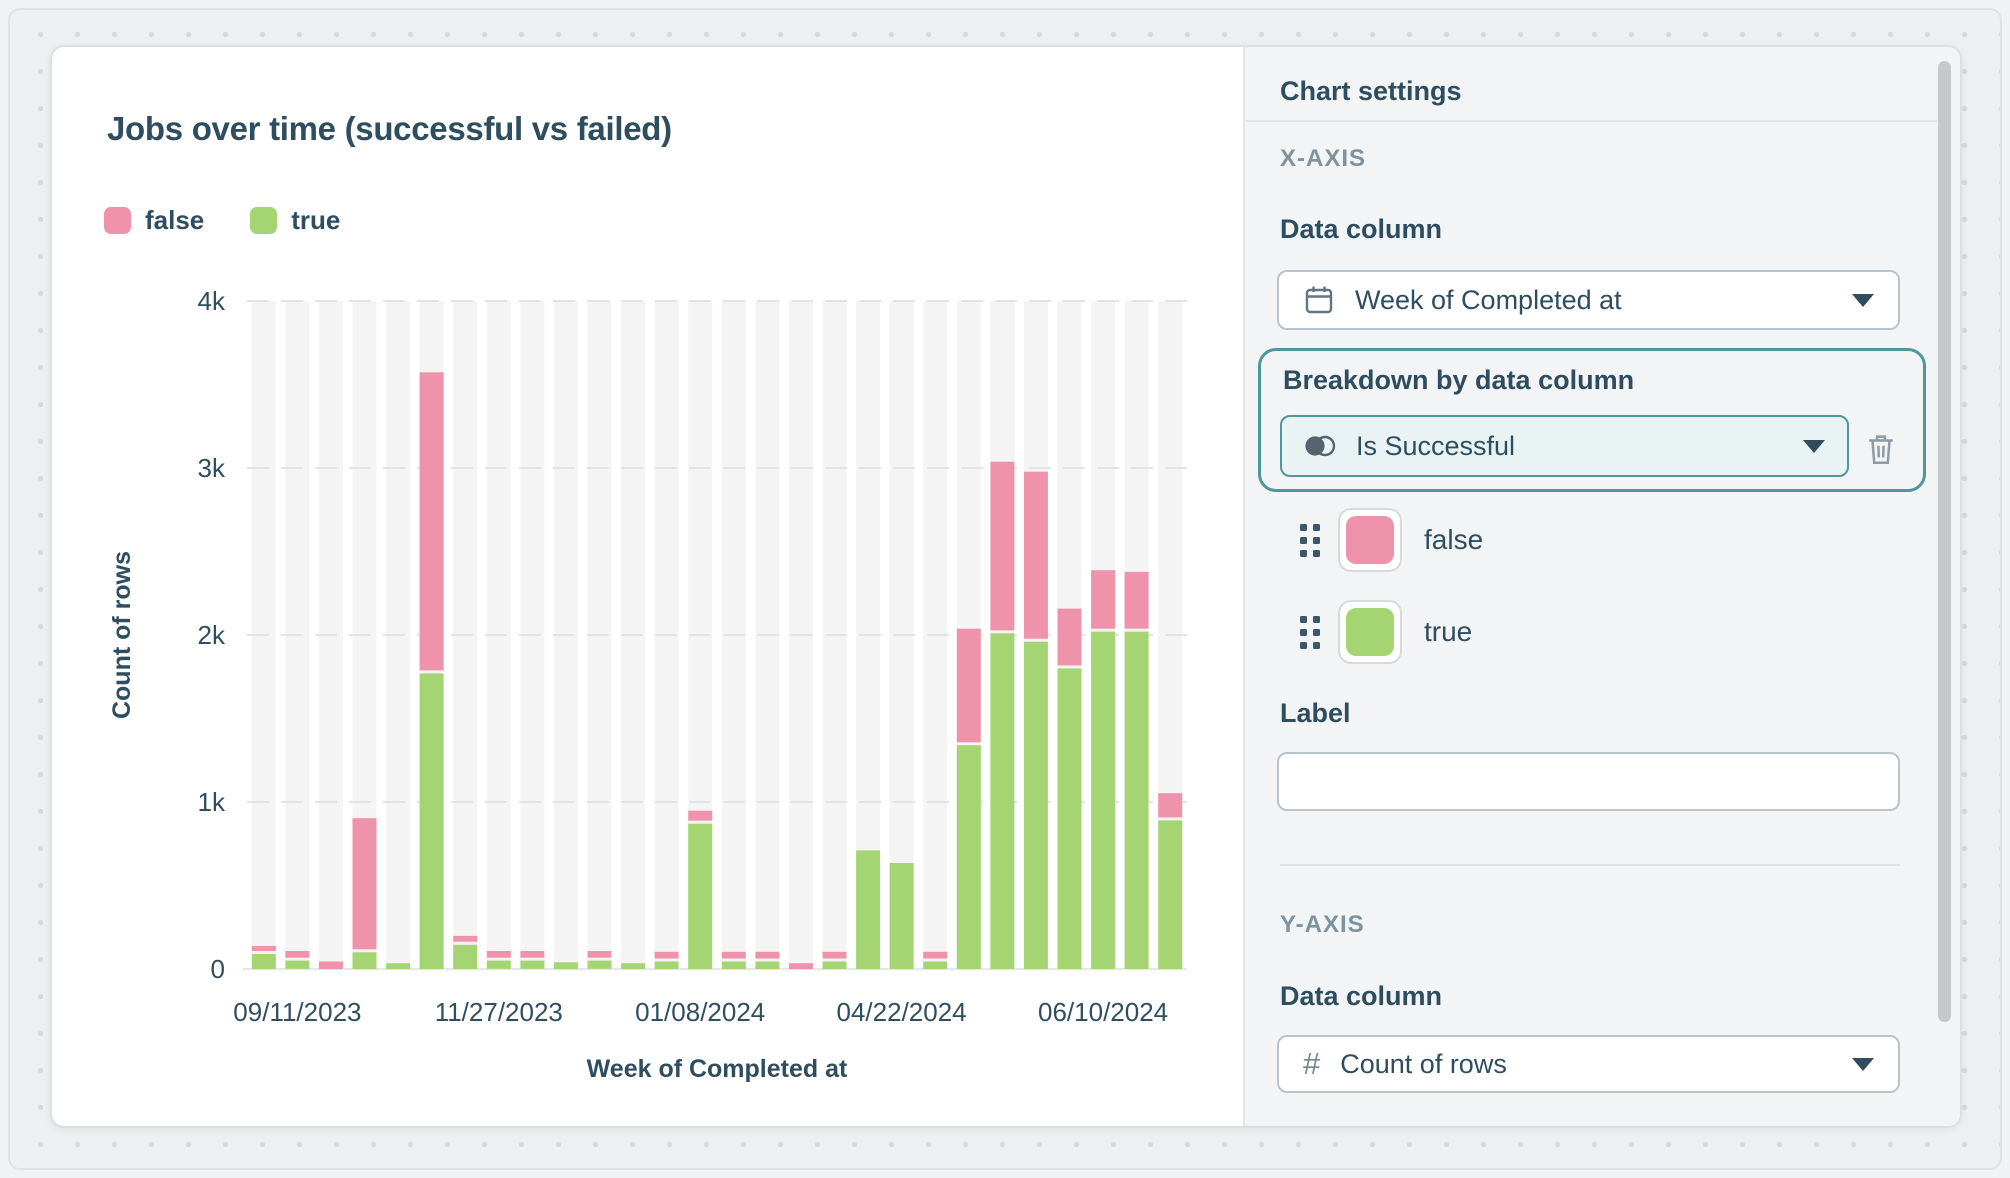  What do you see at coordinates (700, 1012) in the screenshot?
I see `x-tick-label: 01/08/2024` at bounding box center [700, 1012].